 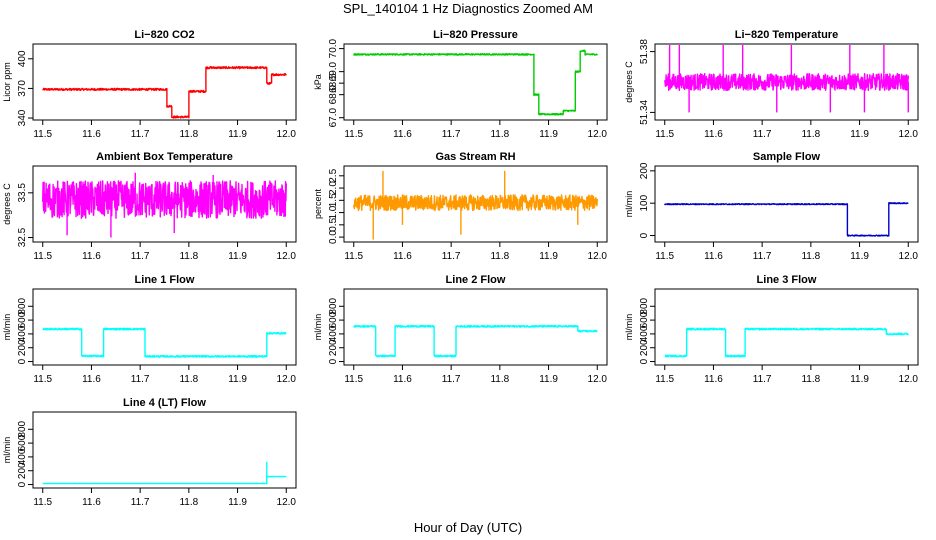 I want to click on y-tick-label: 69.0, so click(x=333, y=71).